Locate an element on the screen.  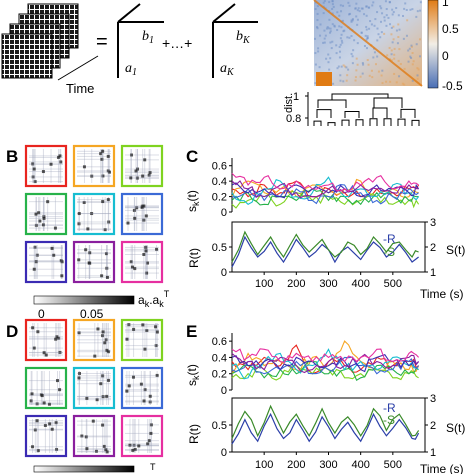
dendrogram: 1 0.8 dist. is located at coordinates (351, 108).